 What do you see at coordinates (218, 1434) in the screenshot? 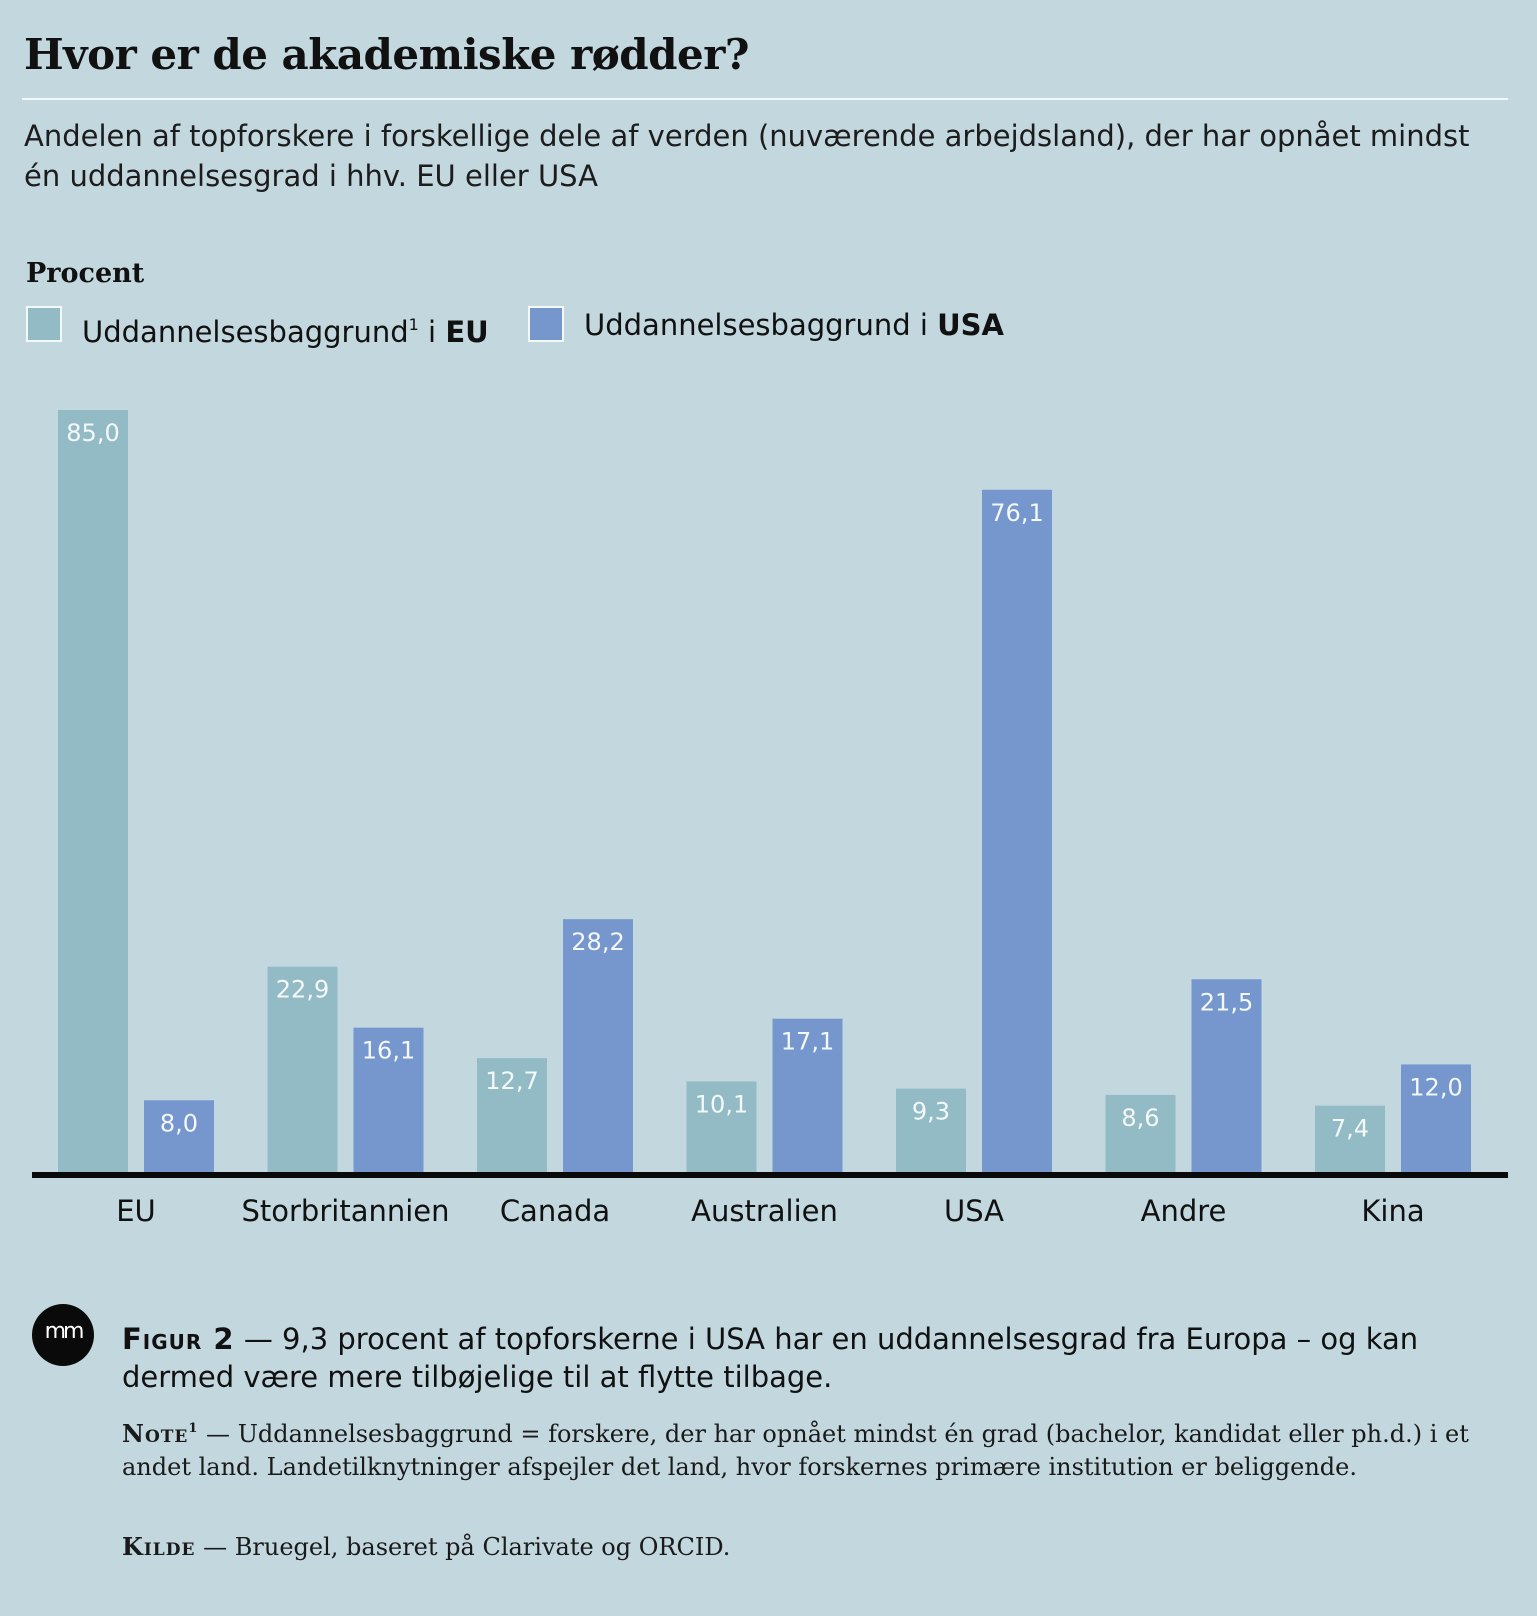
I see `note-dash: —` at bounding box center [218, 1434].